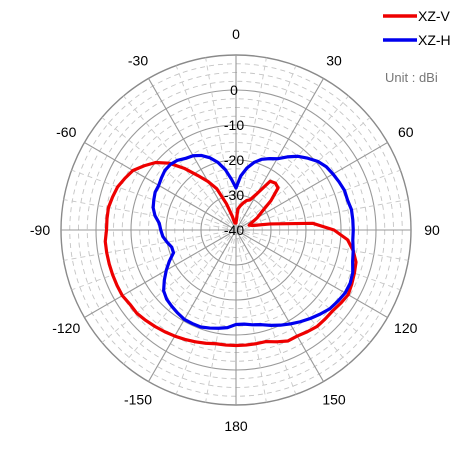  Describe the element at coordinates (434, 16) in the screenshot. I see `legend-label-xz-v: XZ-V` at that location.